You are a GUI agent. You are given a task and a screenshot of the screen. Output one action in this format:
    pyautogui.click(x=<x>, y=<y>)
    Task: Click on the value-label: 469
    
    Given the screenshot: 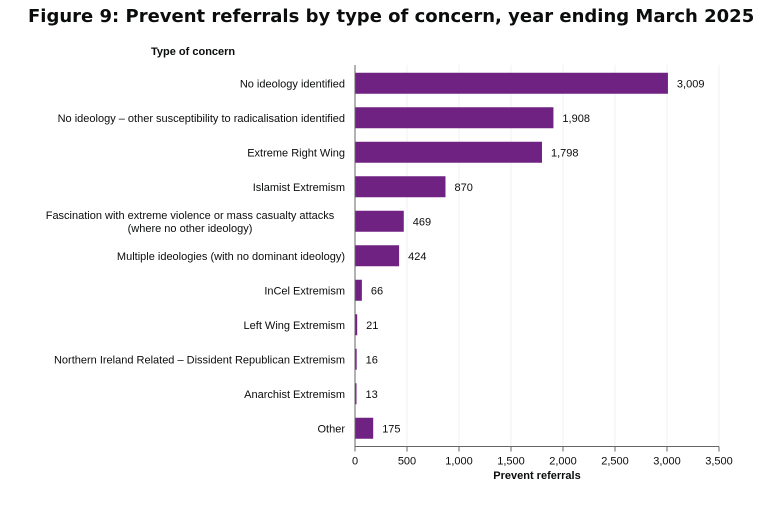 What is the action you would take?
    pyautogui.click(x=422, y=222)
    